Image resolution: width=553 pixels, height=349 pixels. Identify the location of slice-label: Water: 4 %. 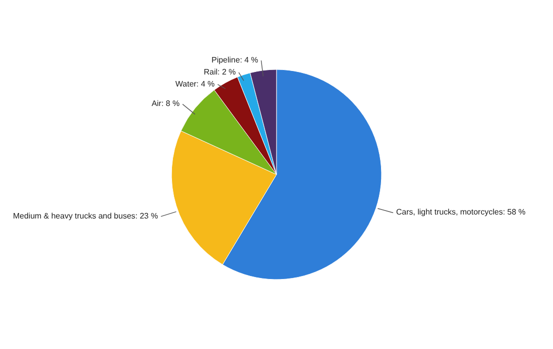
(195, 83).